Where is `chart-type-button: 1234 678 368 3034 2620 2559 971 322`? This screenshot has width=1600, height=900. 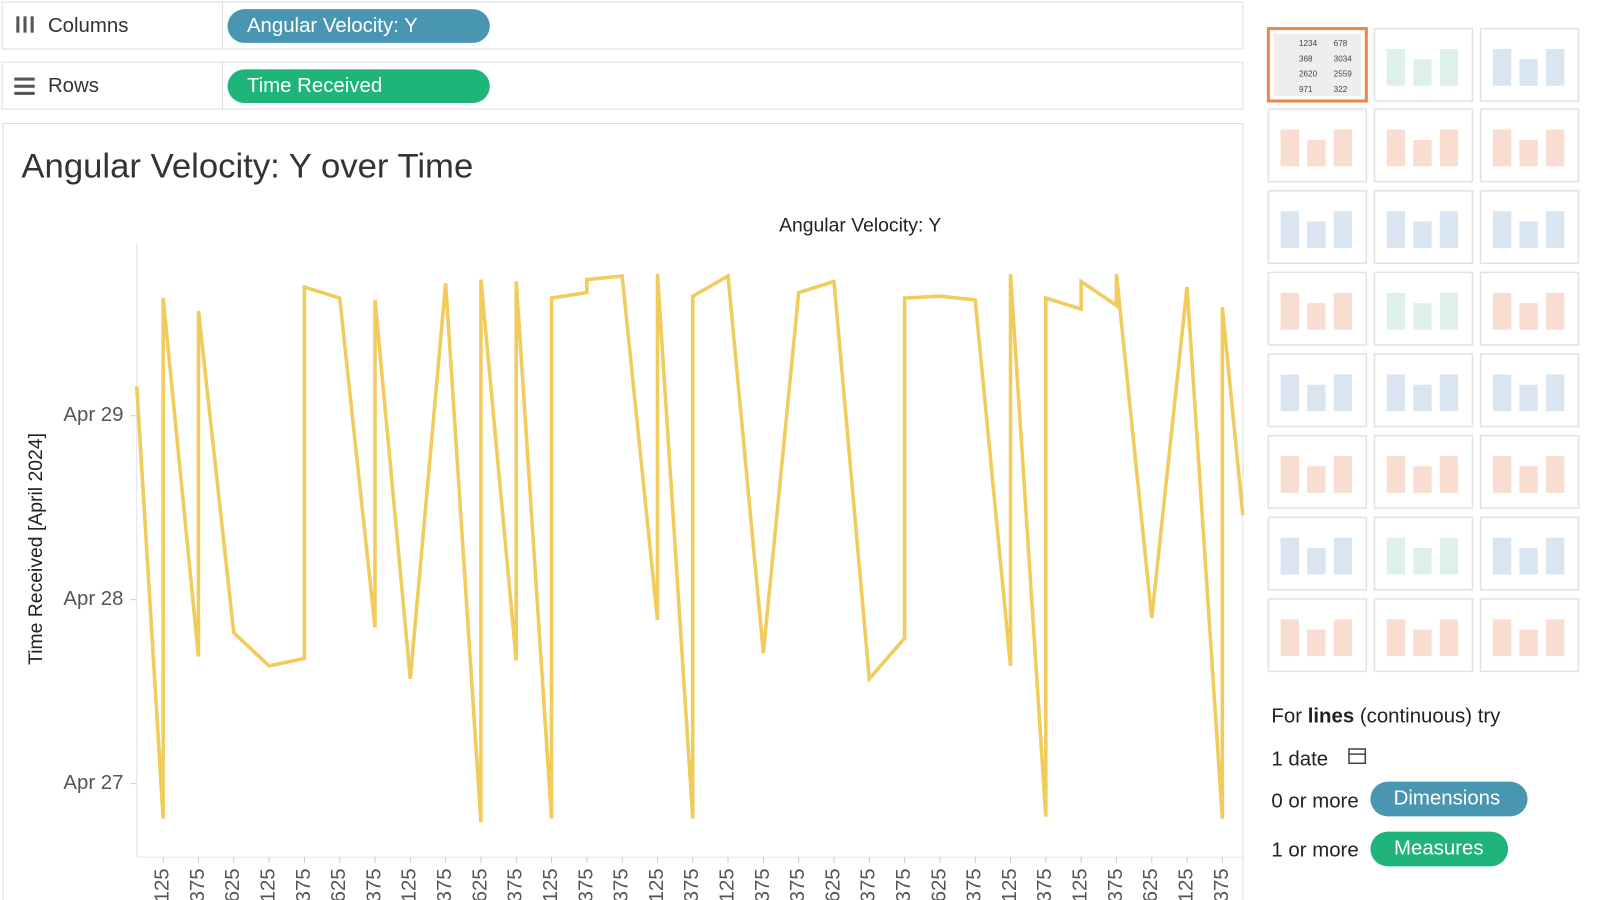 chart-type-button: 1234 678 368 3034 2620 2559 971 322 is located at coordinates (1317, 65).